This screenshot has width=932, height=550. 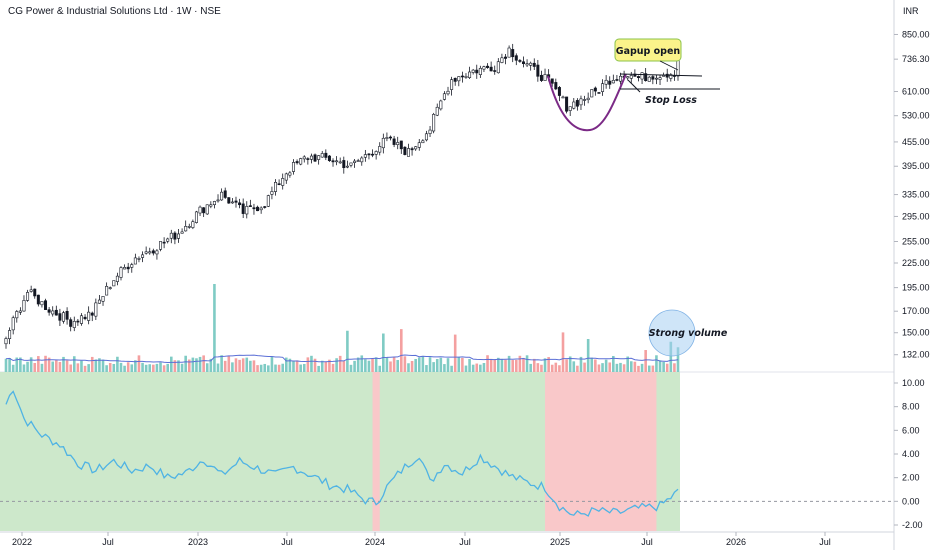 I want to click on indicator-tick-label: -2.00, so click(x=912, y=525).